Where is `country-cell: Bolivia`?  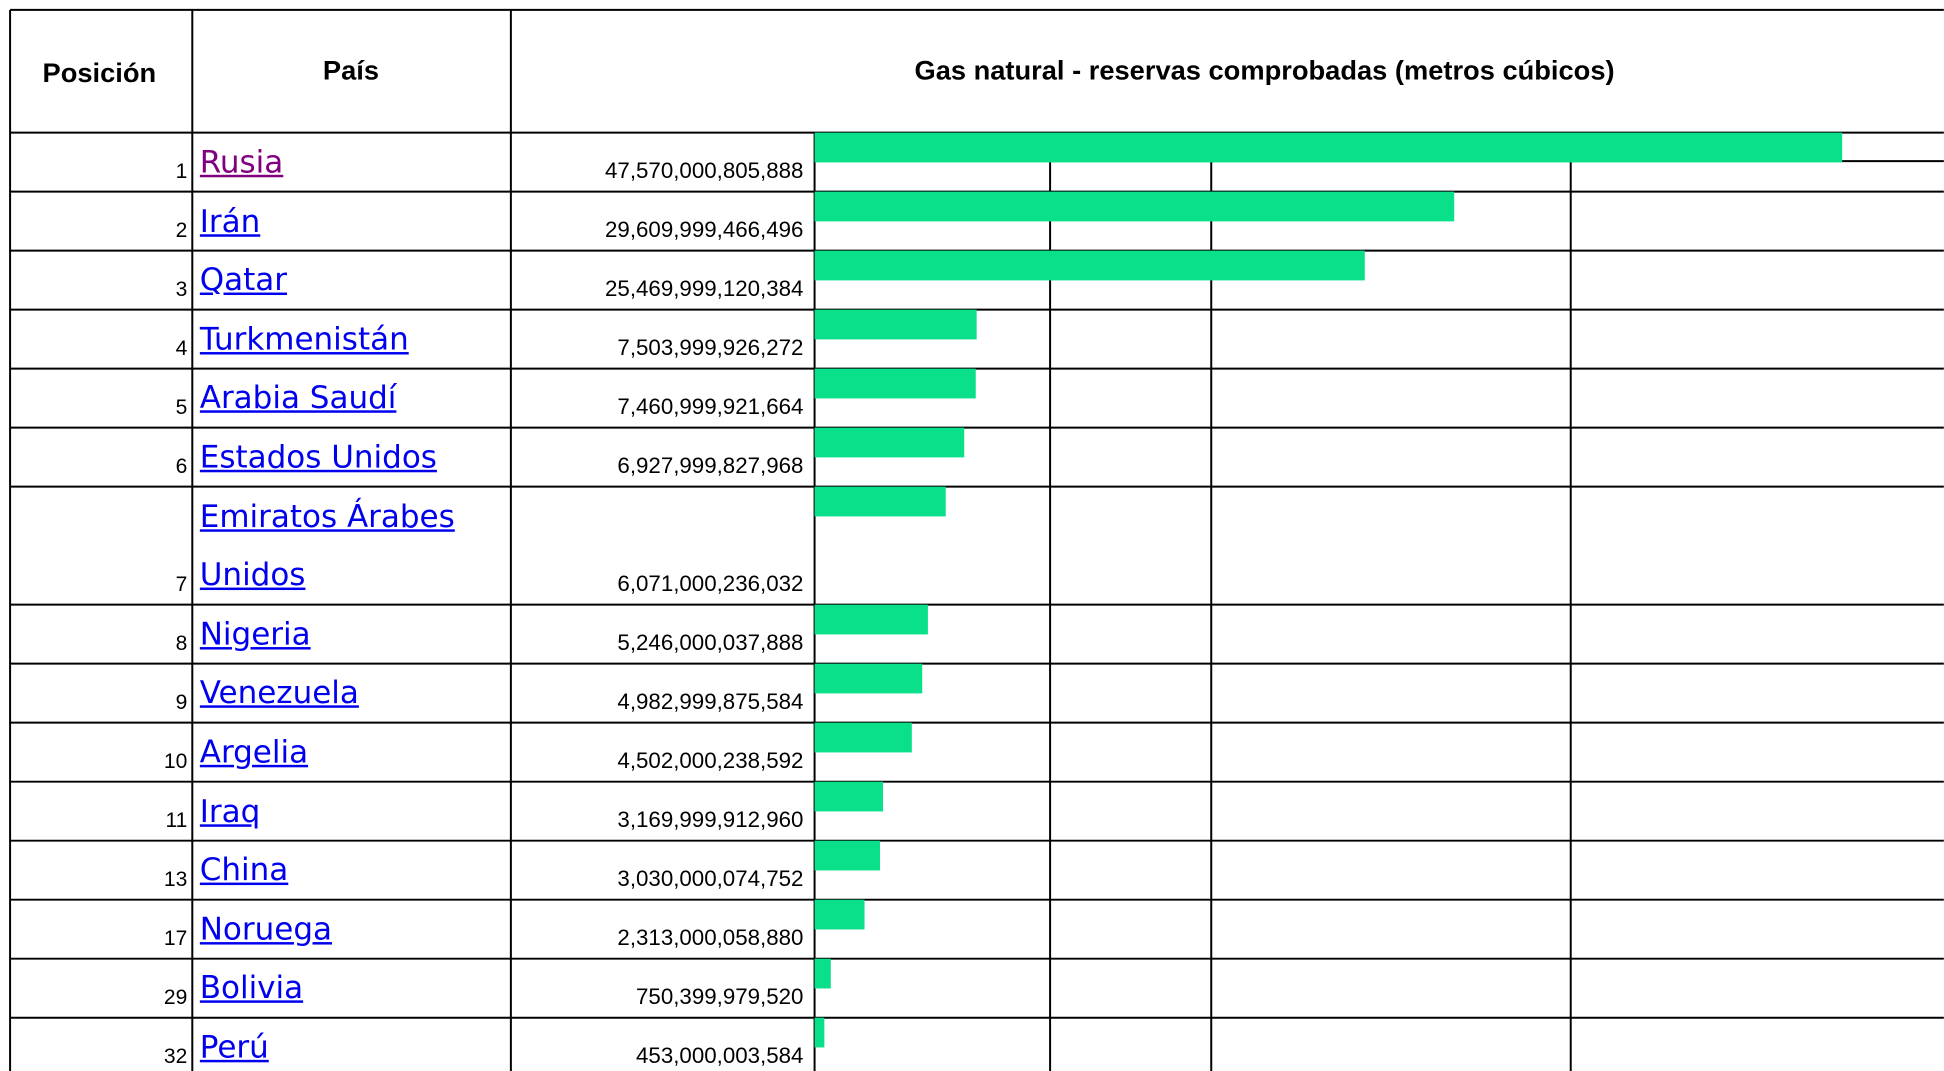 country-cell: Bolivia is located at coordinates (251, 987).